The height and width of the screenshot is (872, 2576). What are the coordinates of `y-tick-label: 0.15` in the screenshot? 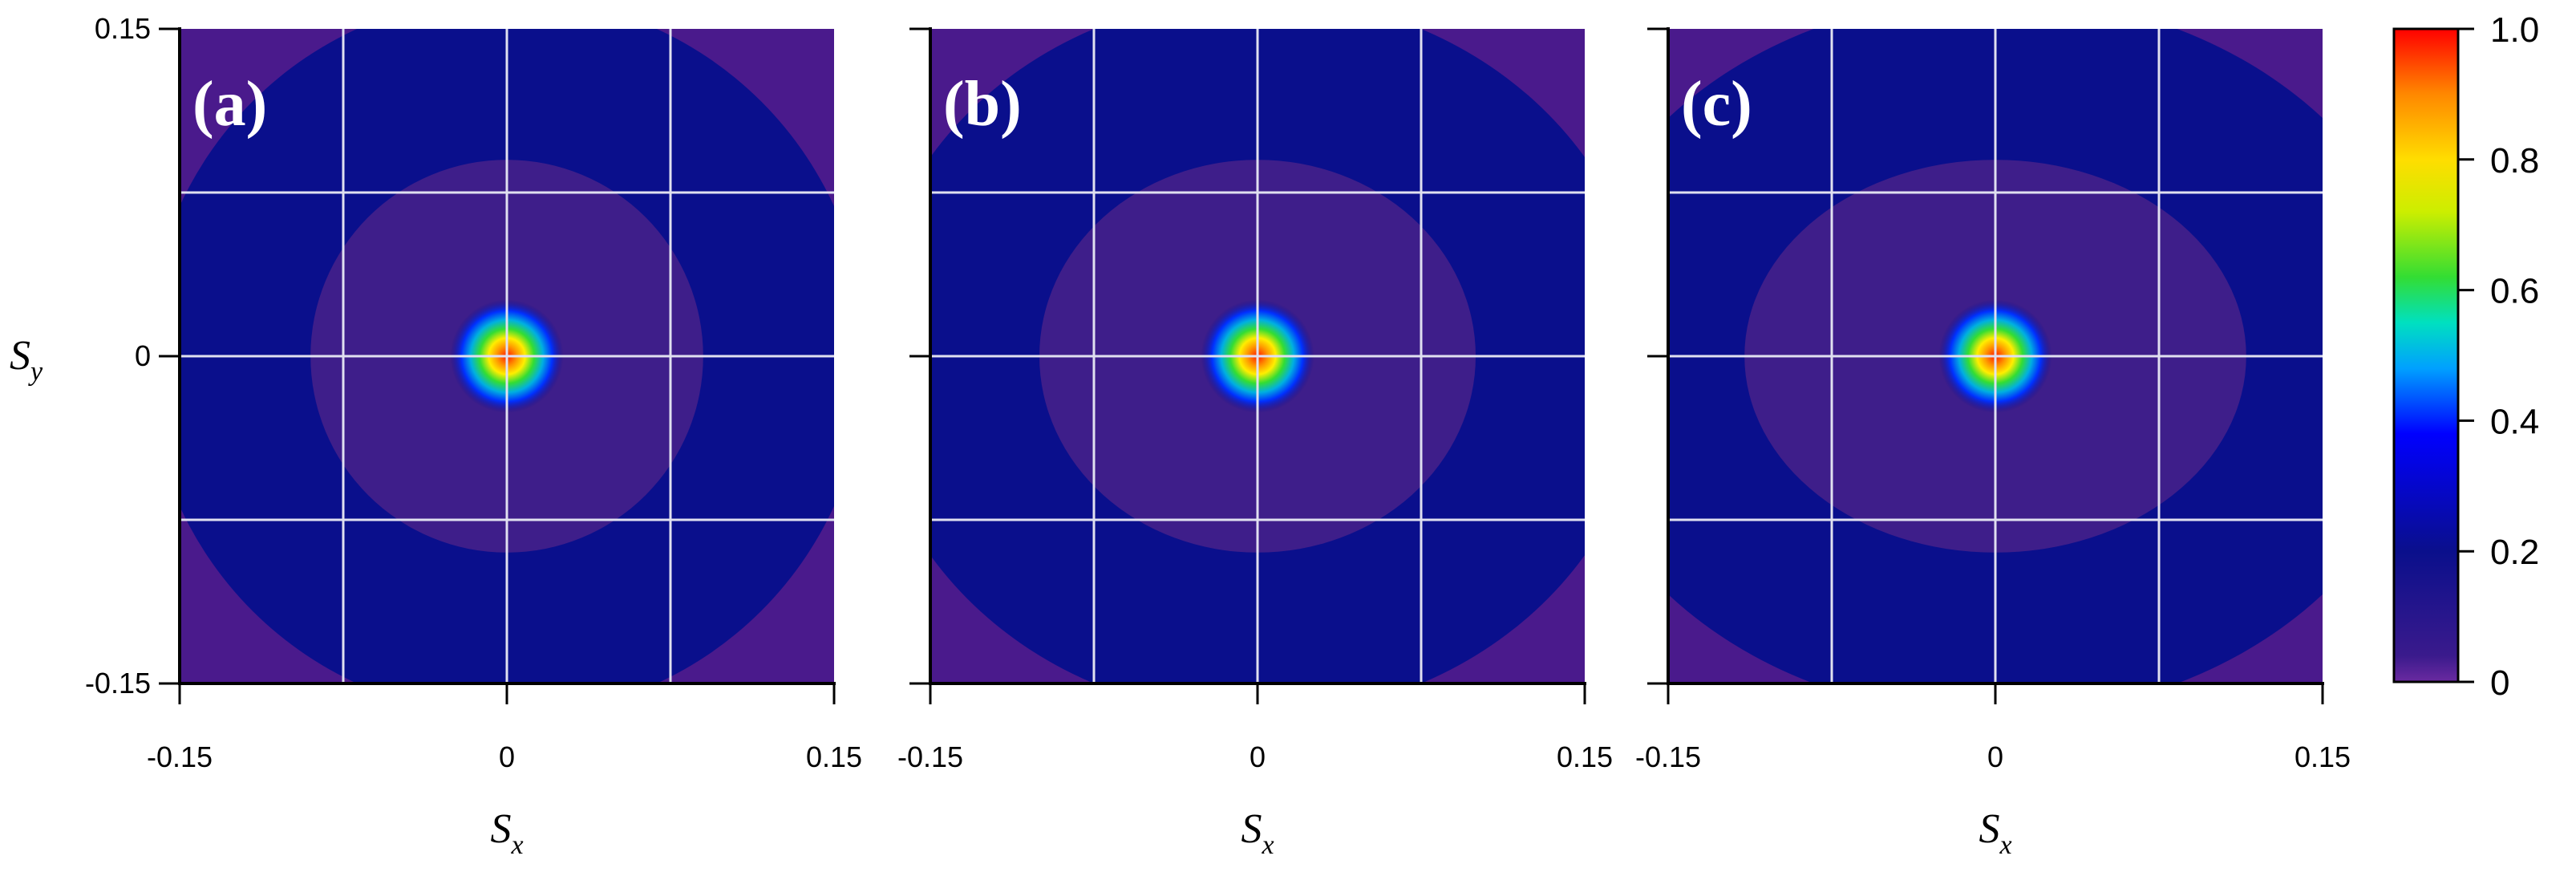 It's located at (123, 29).